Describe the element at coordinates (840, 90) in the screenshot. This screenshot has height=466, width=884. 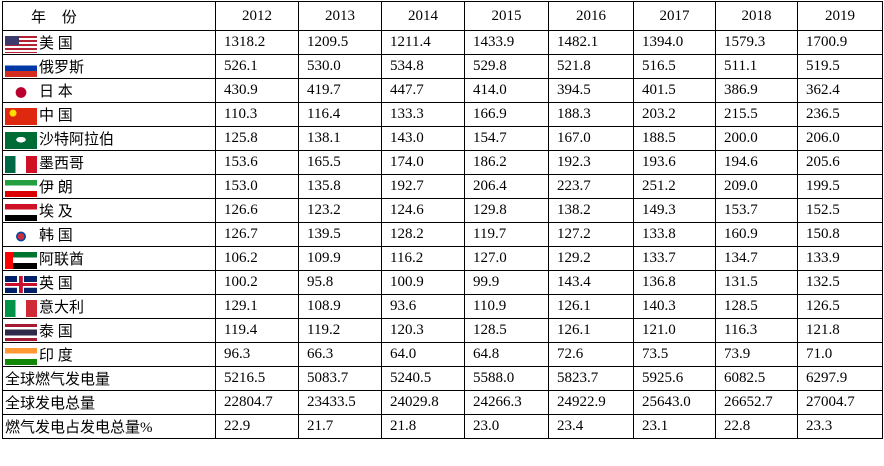
I see `cell: 362.4` at that location.